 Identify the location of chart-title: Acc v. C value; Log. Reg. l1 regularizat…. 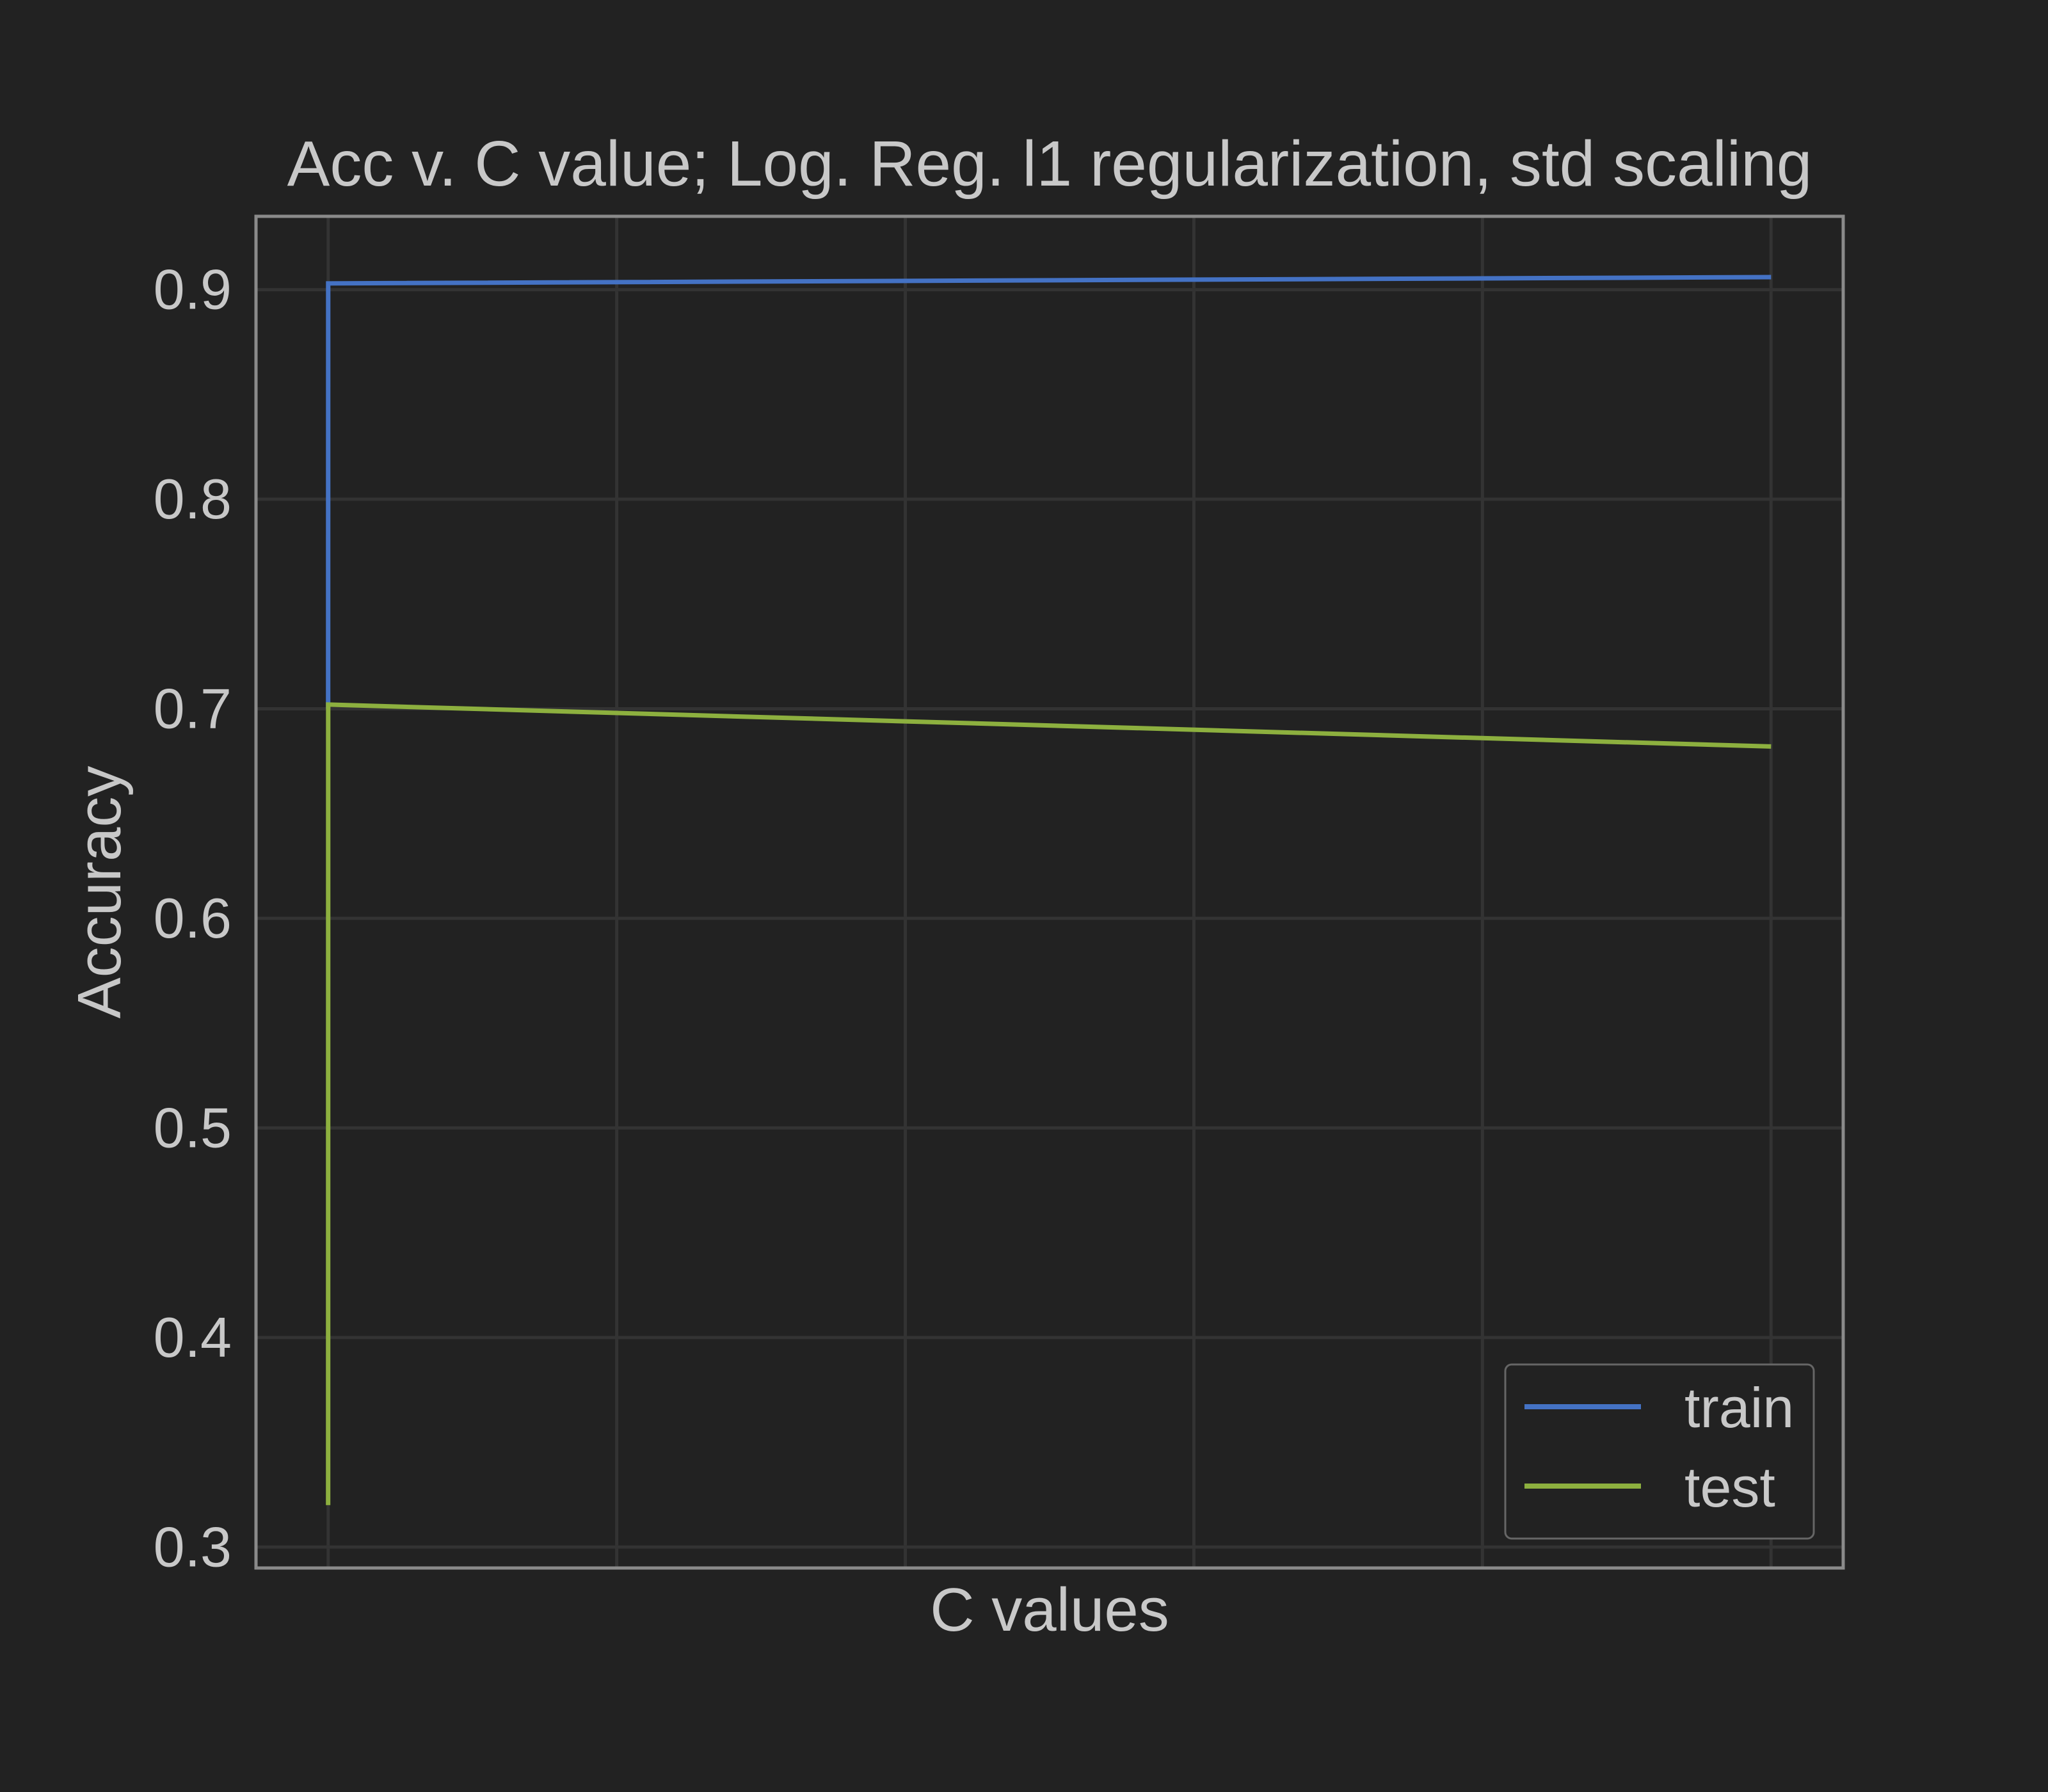
(1049, 164).